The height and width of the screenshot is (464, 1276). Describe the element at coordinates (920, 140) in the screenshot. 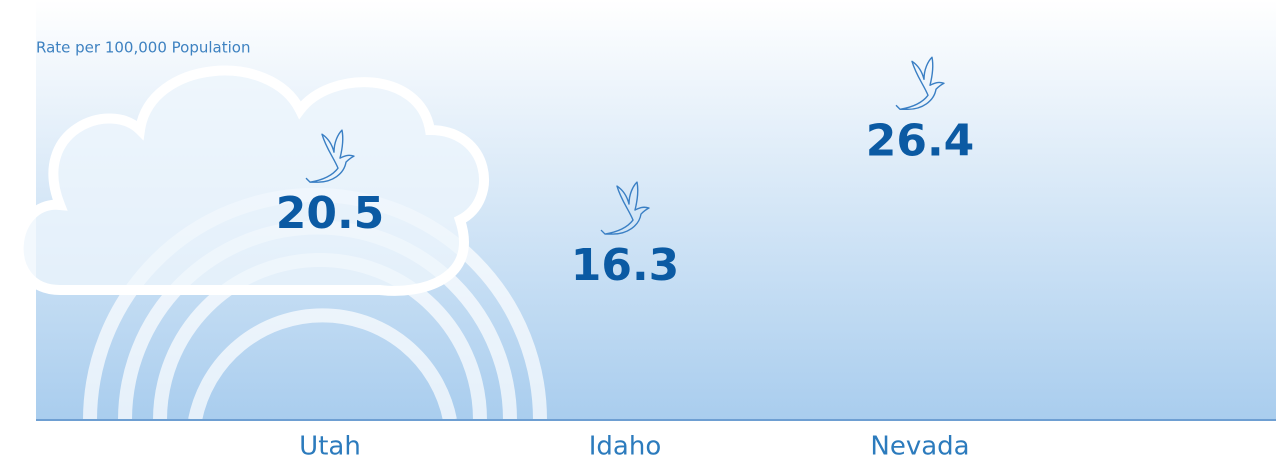

I see `value-label: 26.4` at that location.